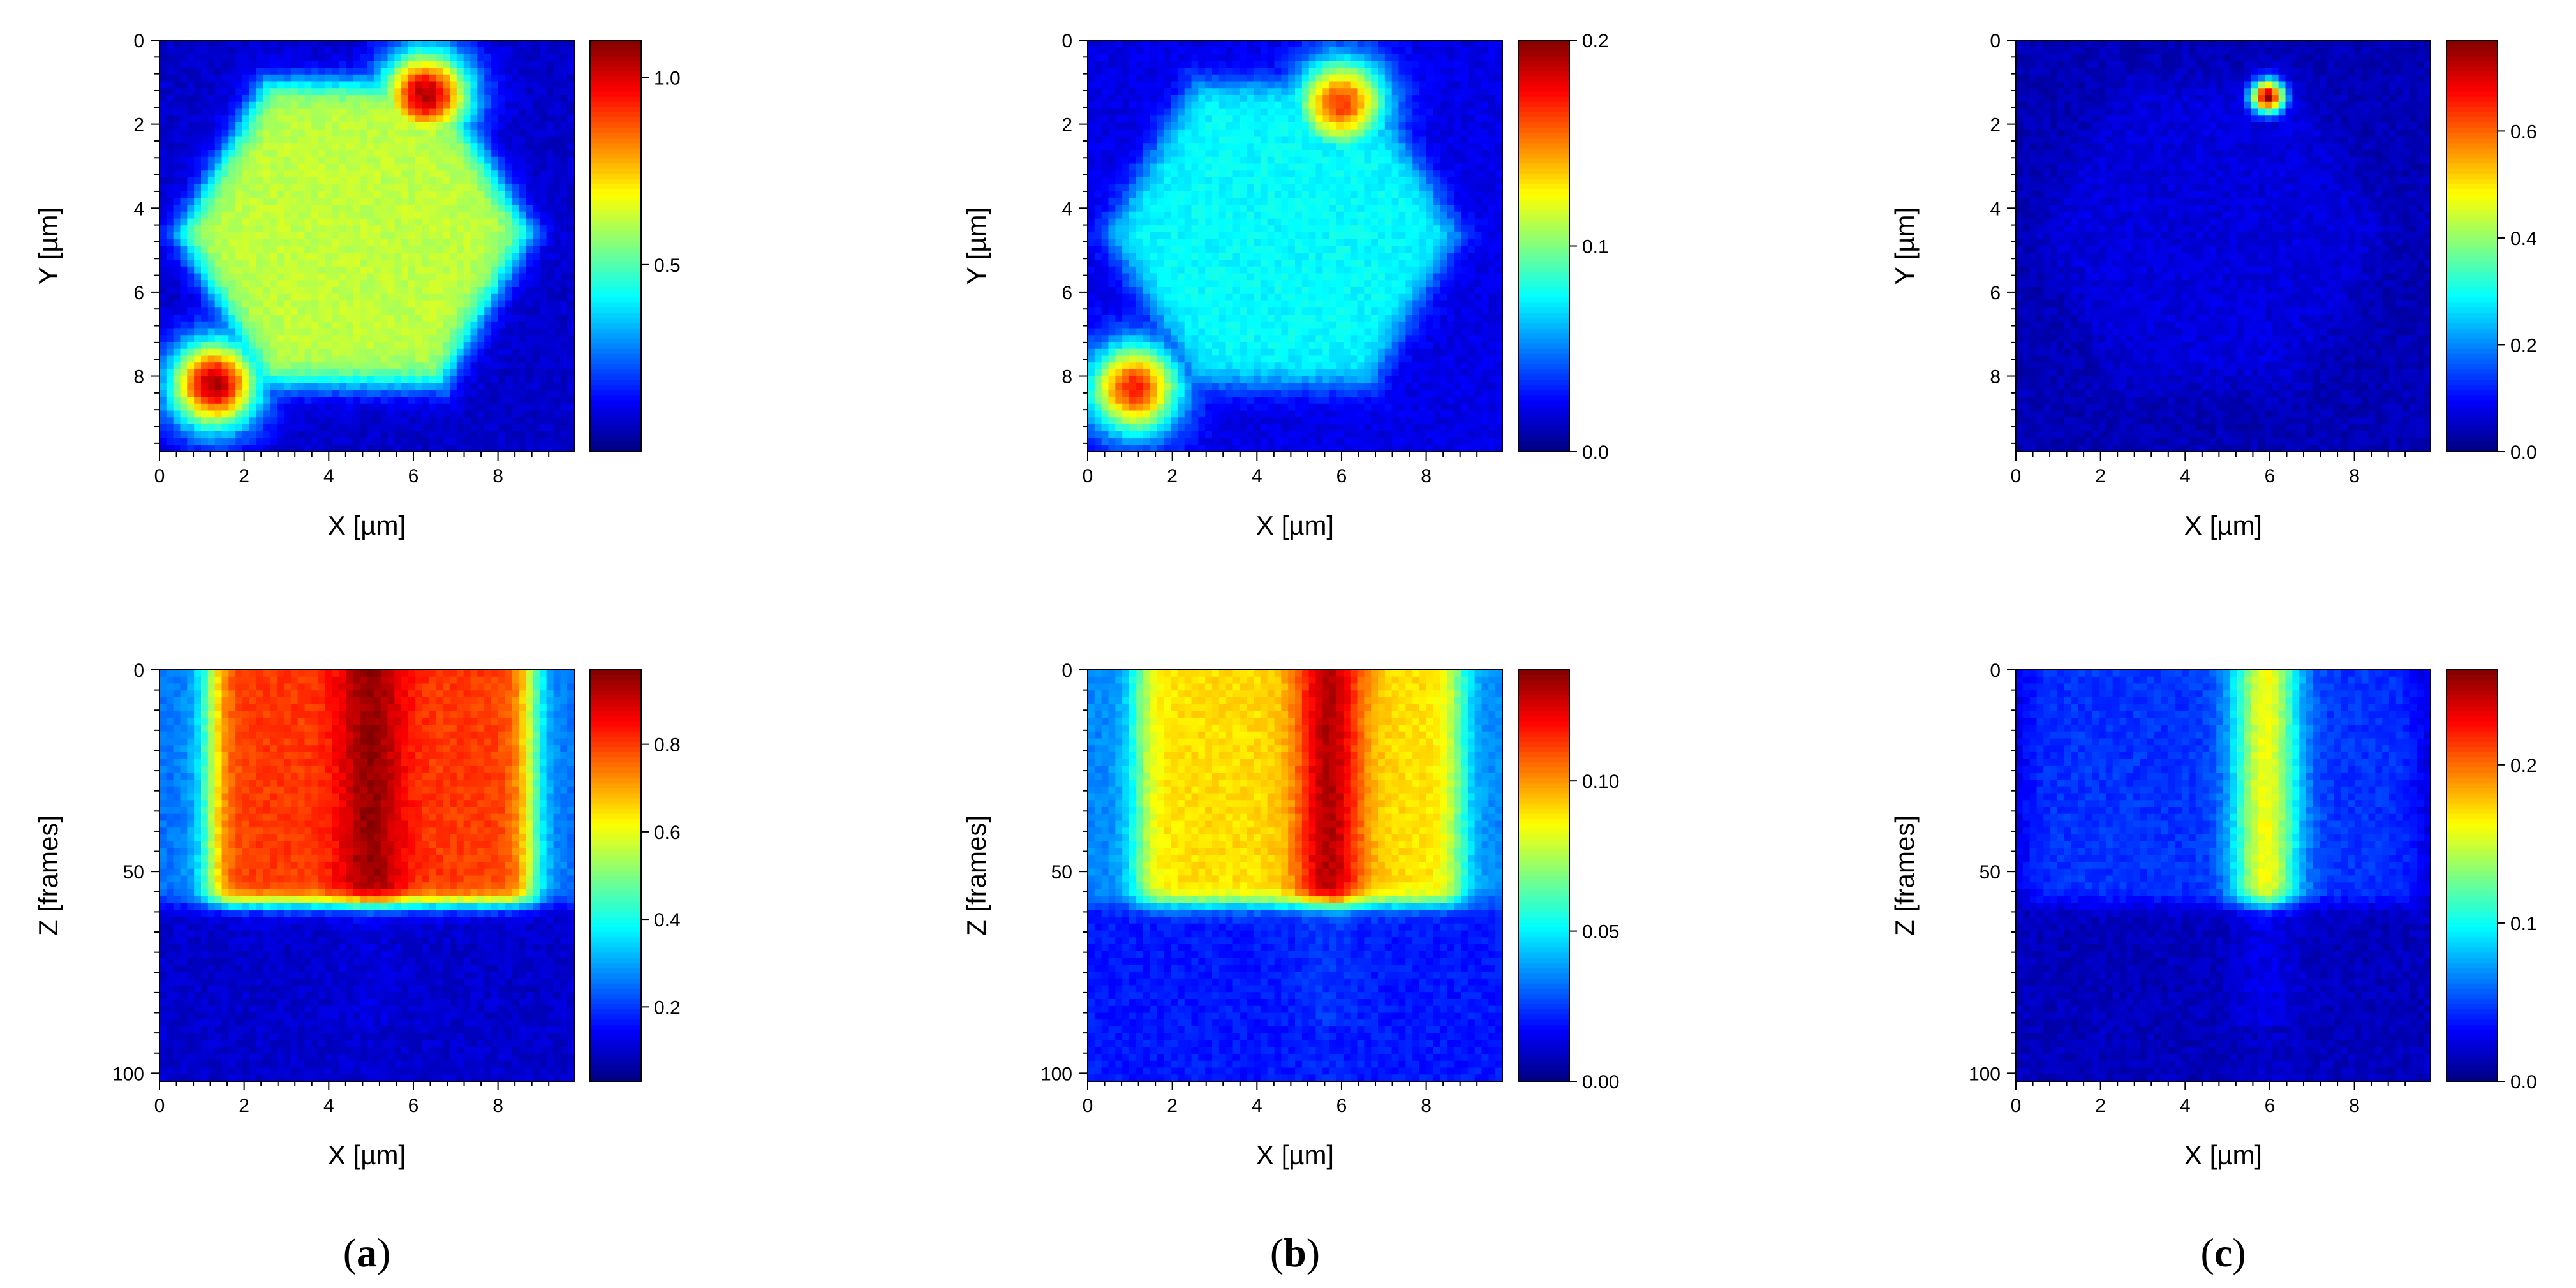 The width and height of the screenshot is (2576, 1288). I want to click on y-tick-label: 2, so click(138, 125).